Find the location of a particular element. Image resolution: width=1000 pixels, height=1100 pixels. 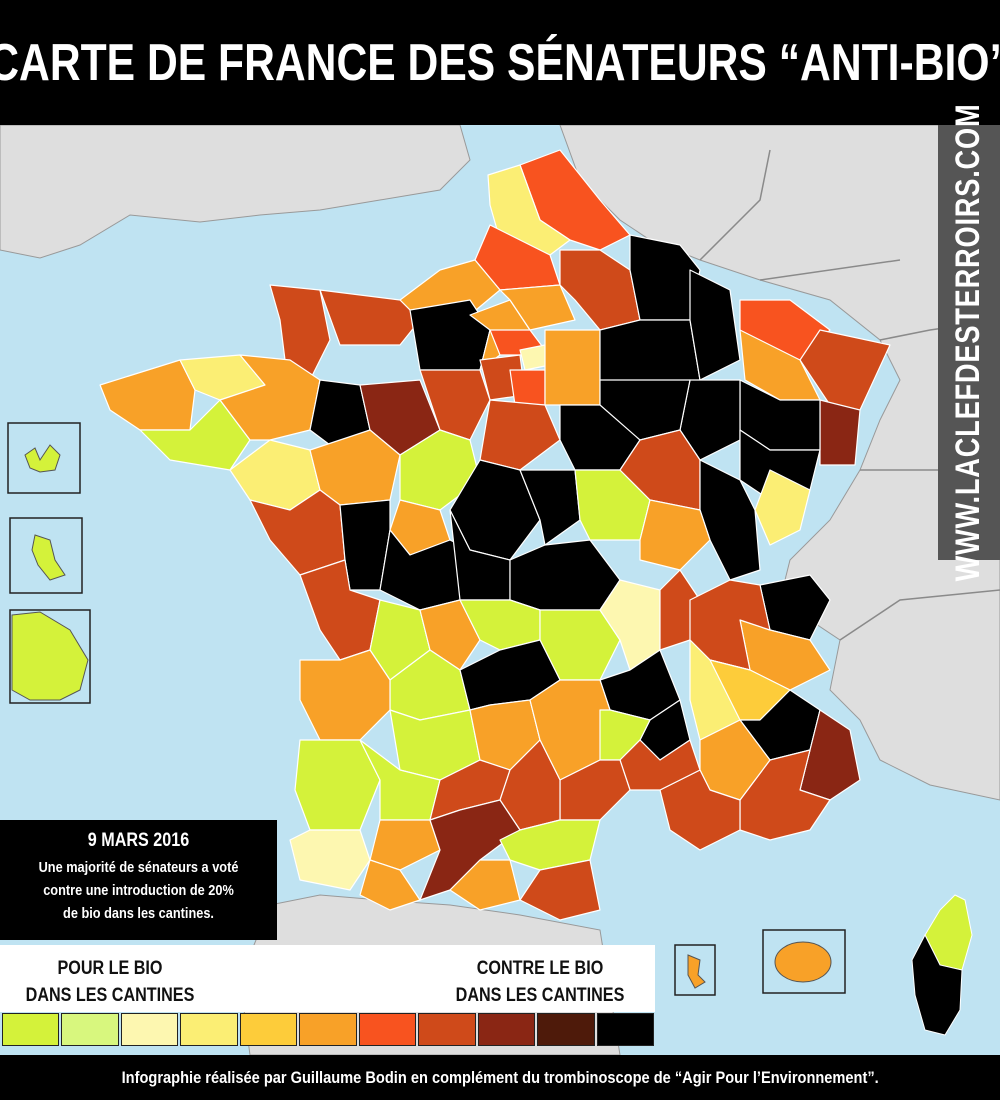

dept-ariege is located at coordinates (485, 885).